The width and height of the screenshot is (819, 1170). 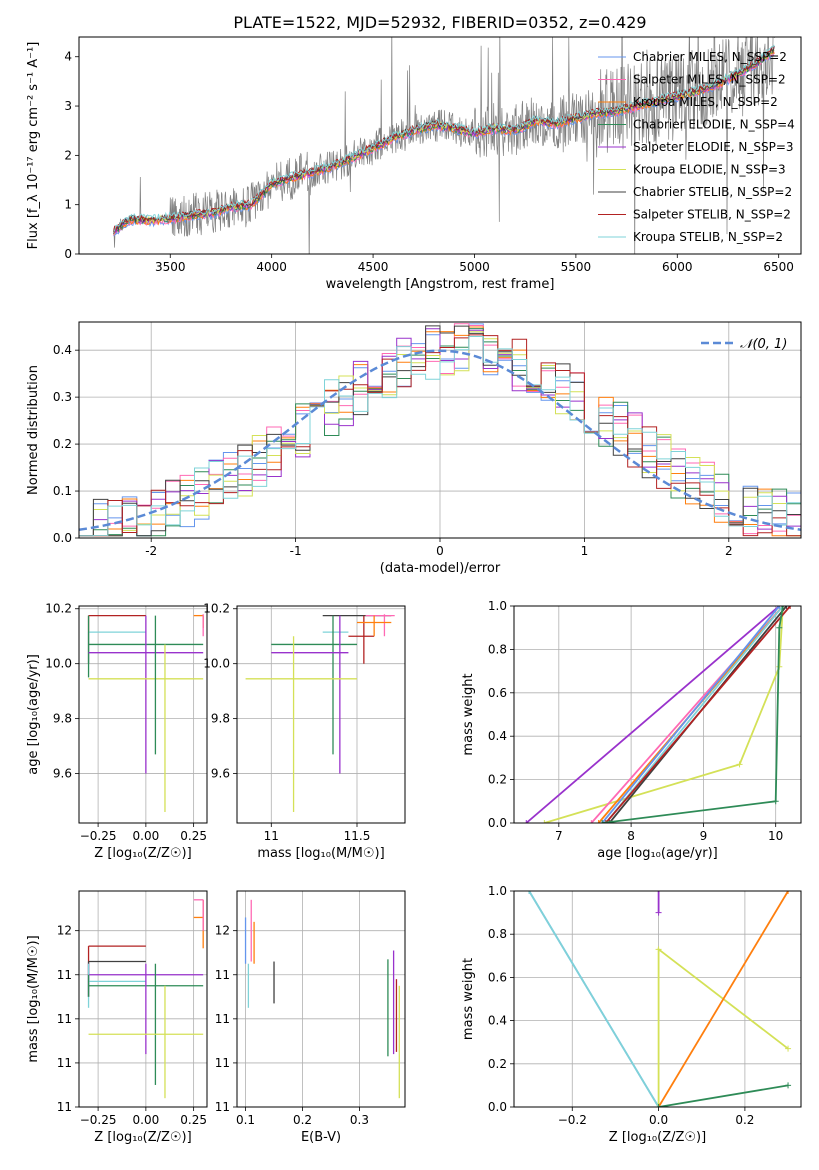 I want to click on x-tick-label: 5500, so click(x=576, y=267).